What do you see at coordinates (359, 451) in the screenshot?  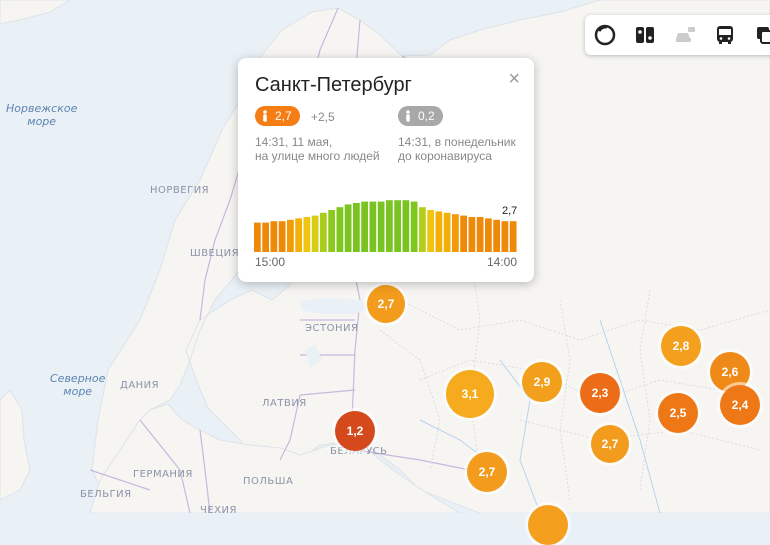 I see `belarus-label: БЕЛАРУСЬ` at bounding box center [359, 451].